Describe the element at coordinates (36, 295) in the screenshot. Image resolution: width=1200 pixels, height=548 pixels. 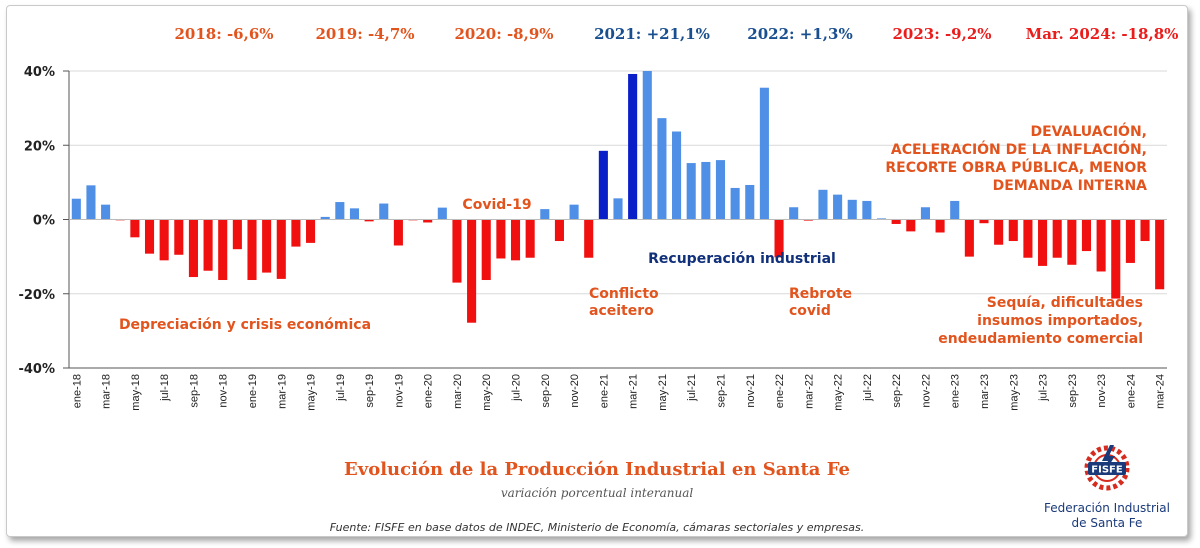
I see `y-tick-label: -20%` at that location.